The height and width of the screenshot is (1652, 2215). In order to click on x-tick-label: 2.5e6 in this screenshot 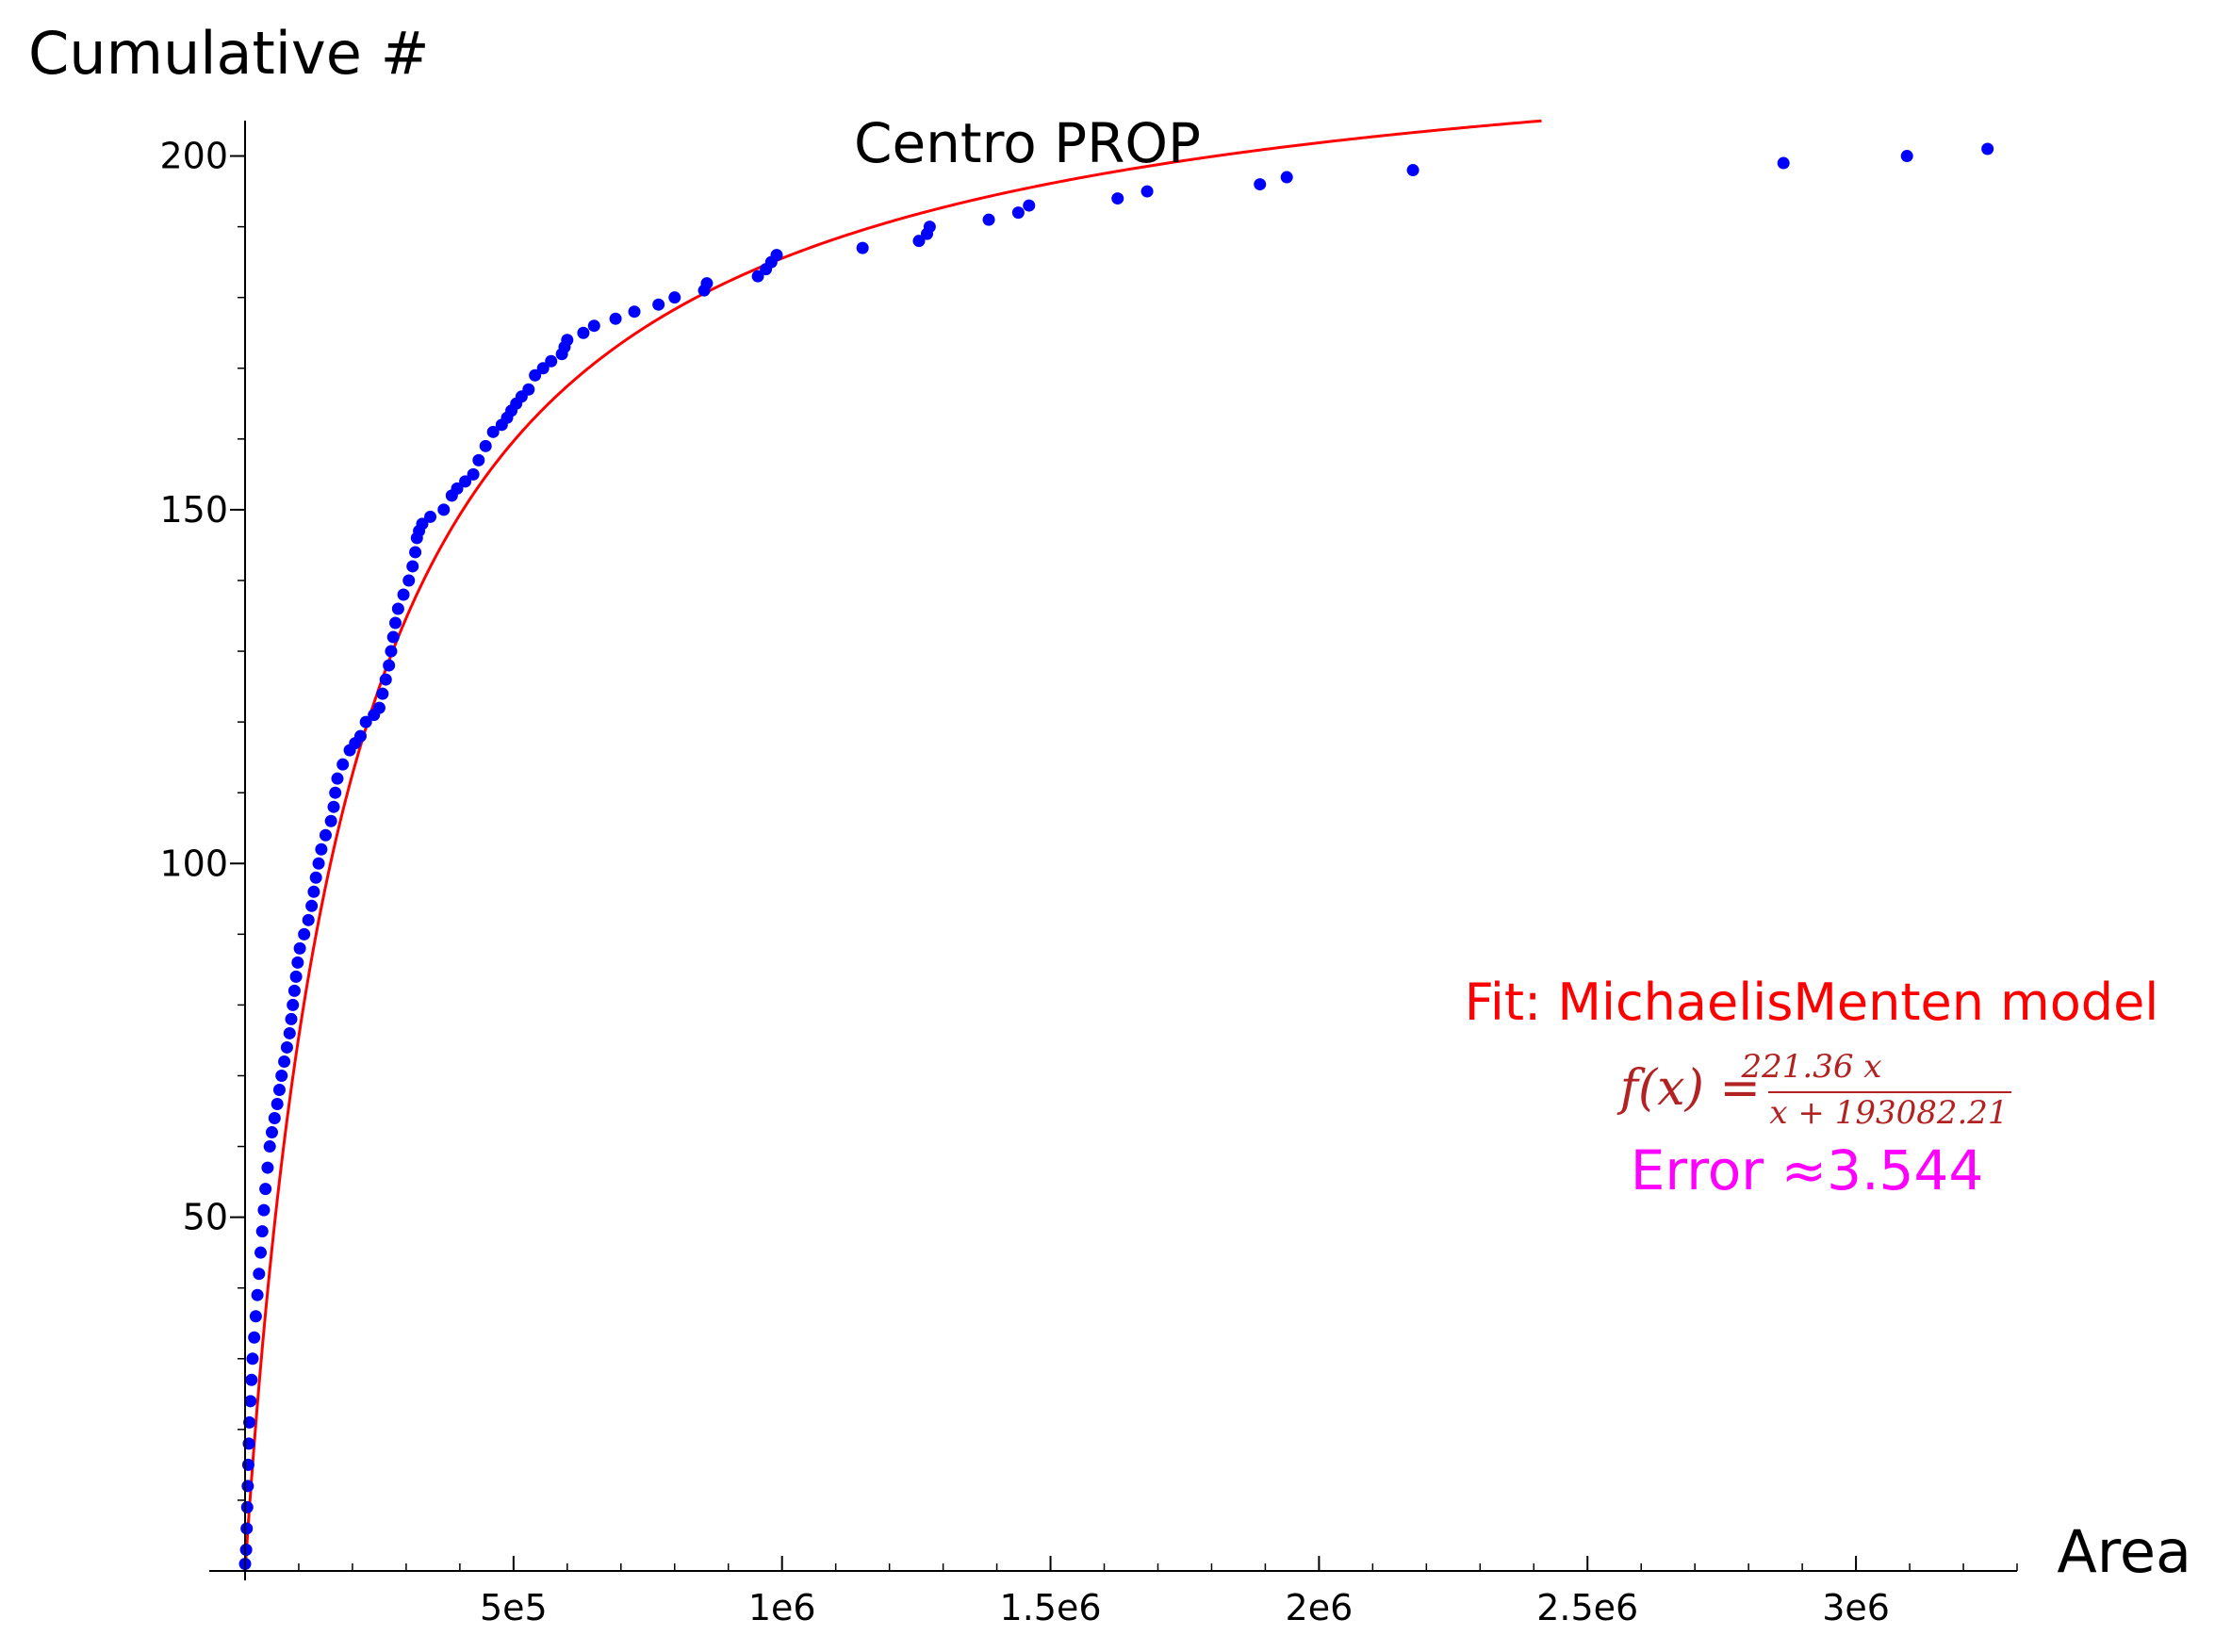, I will do `click(1587, 1608)`.